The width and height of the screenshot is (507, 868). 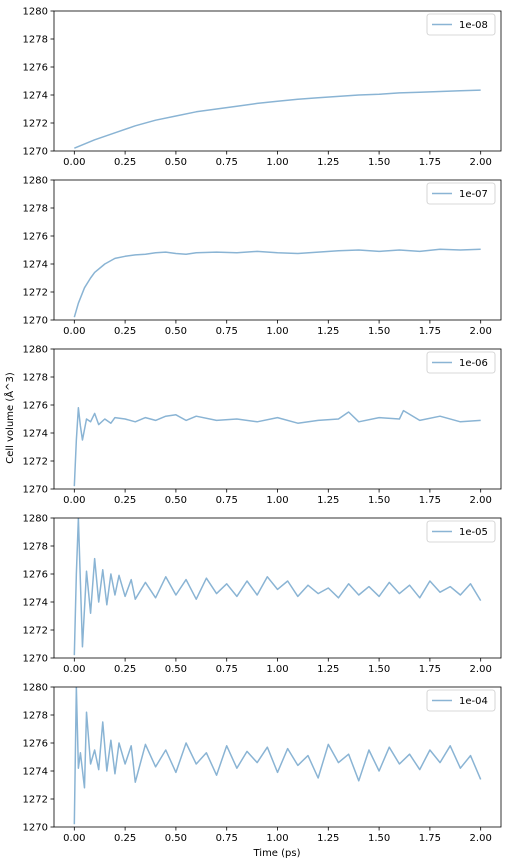 I want to click on legend-label: 1e-07, so click(x=473, y=194).